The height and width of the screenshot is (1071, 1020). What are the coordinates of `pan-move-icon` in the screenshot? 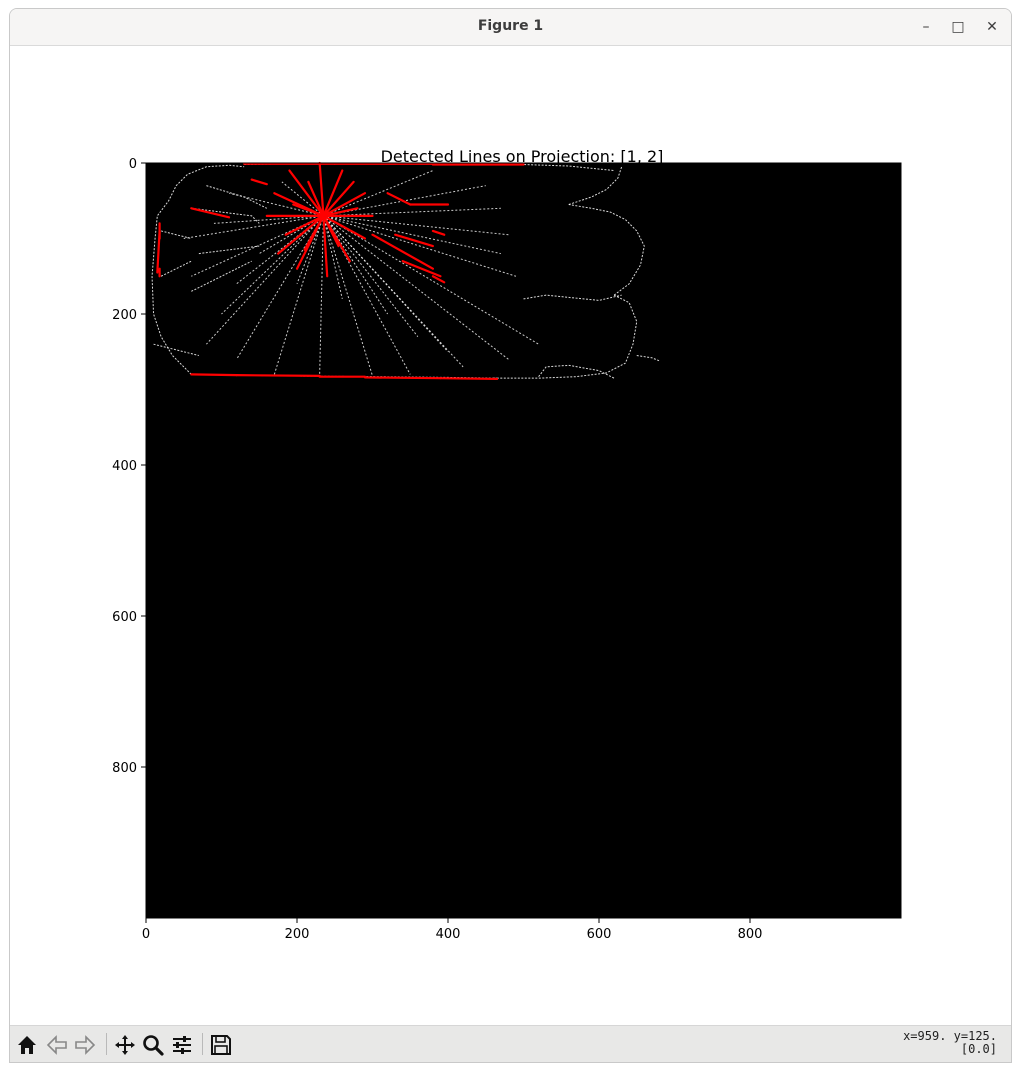 It's located at (125, 1045).